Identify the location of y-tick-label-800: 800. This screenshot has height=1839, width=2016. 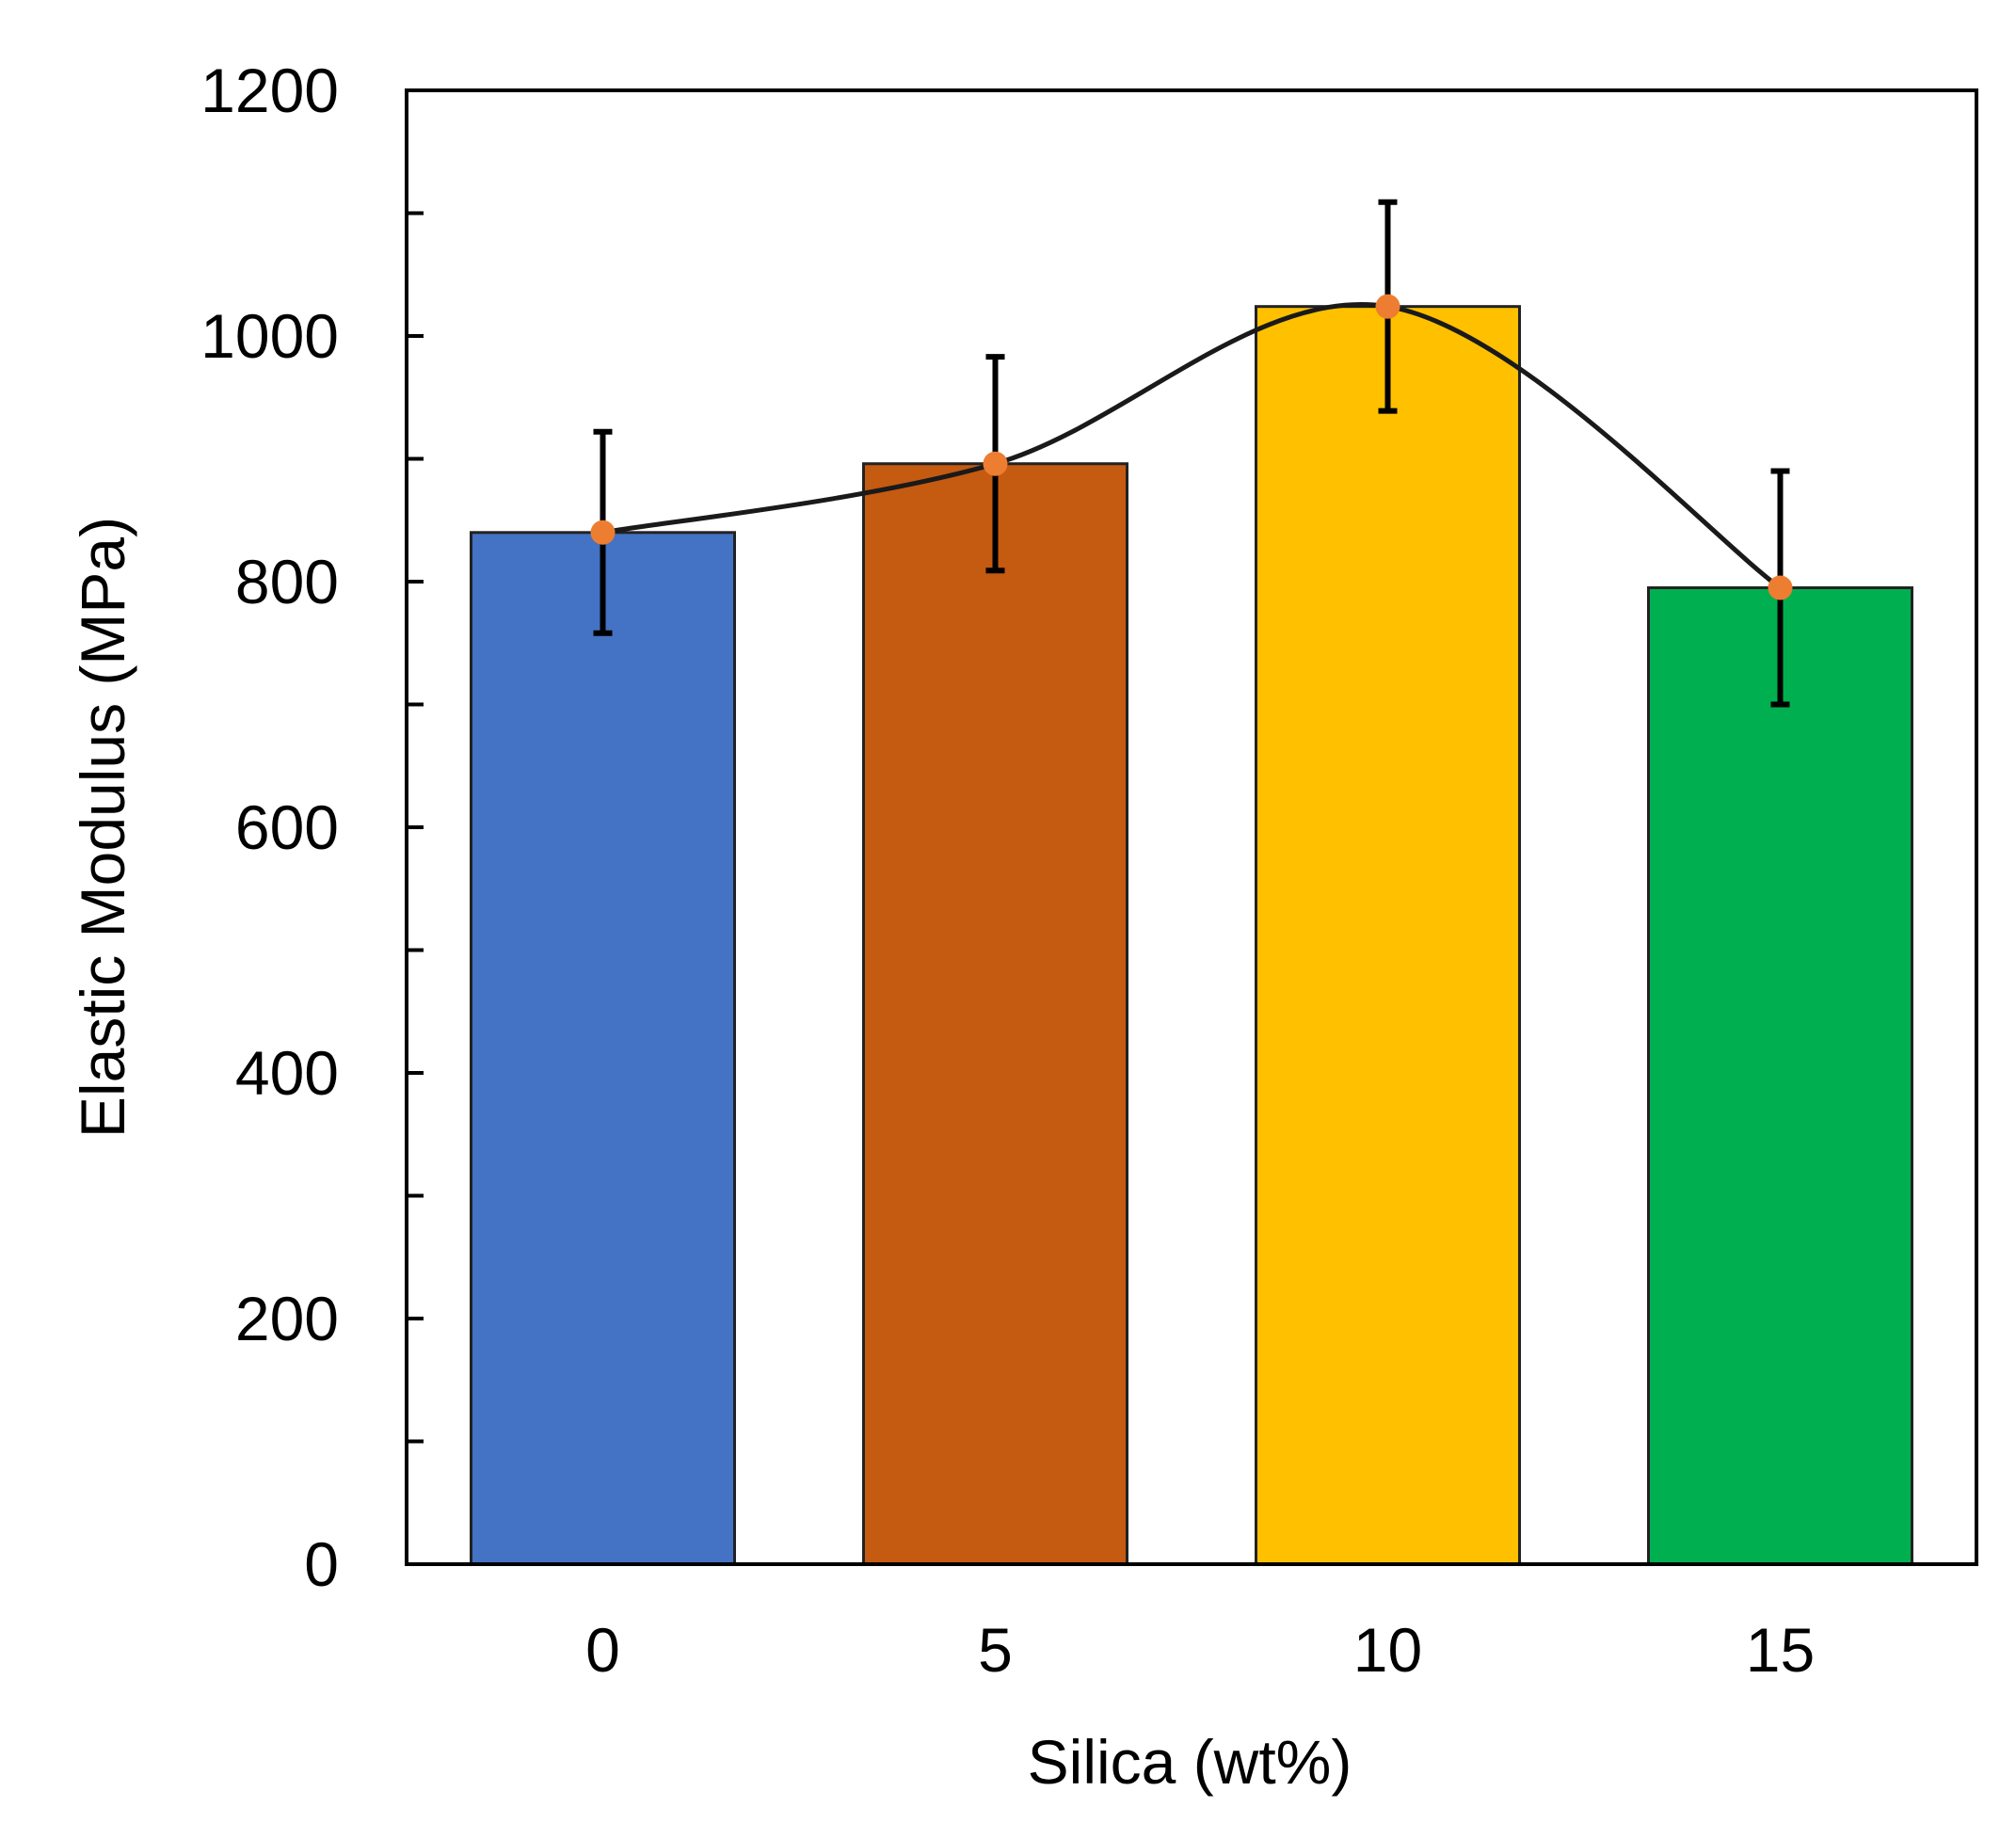
(287, 581).